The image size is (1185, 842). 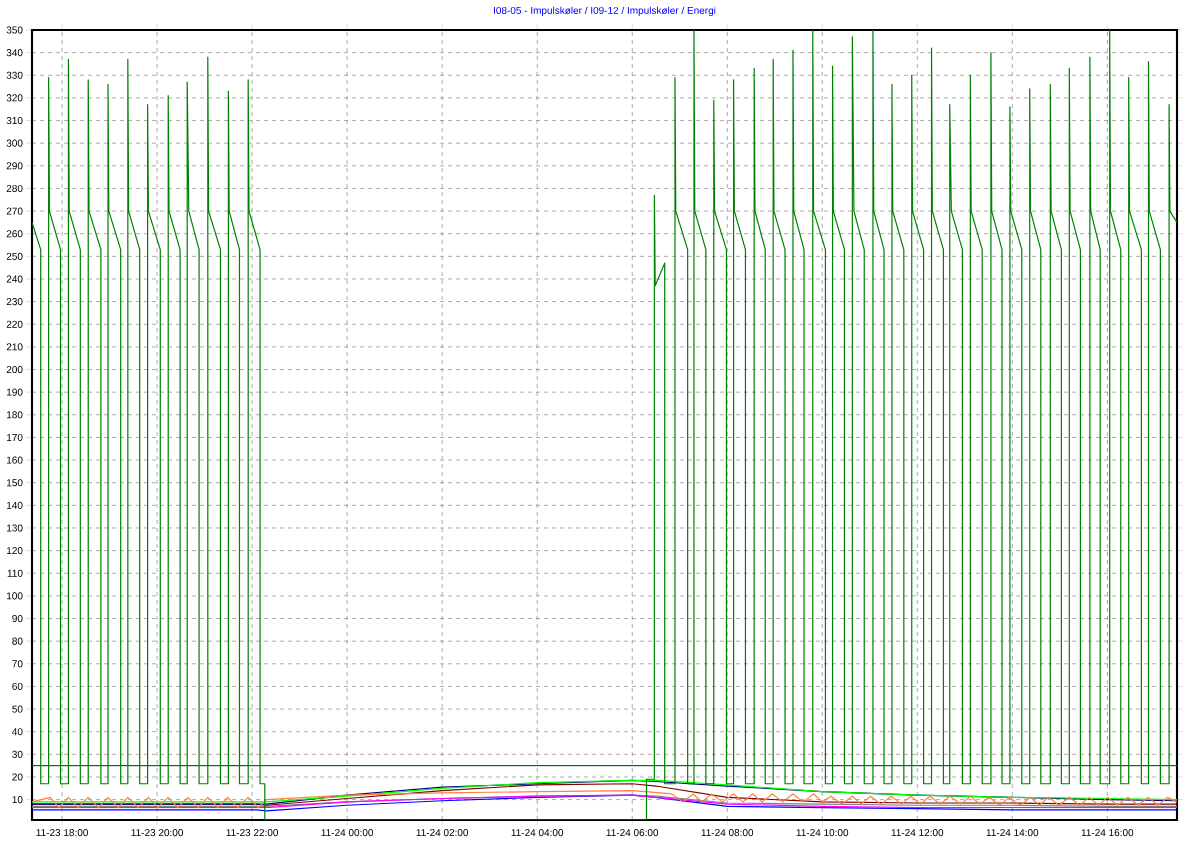 What do you see at coordinates (15, 415) in the screenshot?
I see `y-tick-label: 180` at bounding box center [15, 415].